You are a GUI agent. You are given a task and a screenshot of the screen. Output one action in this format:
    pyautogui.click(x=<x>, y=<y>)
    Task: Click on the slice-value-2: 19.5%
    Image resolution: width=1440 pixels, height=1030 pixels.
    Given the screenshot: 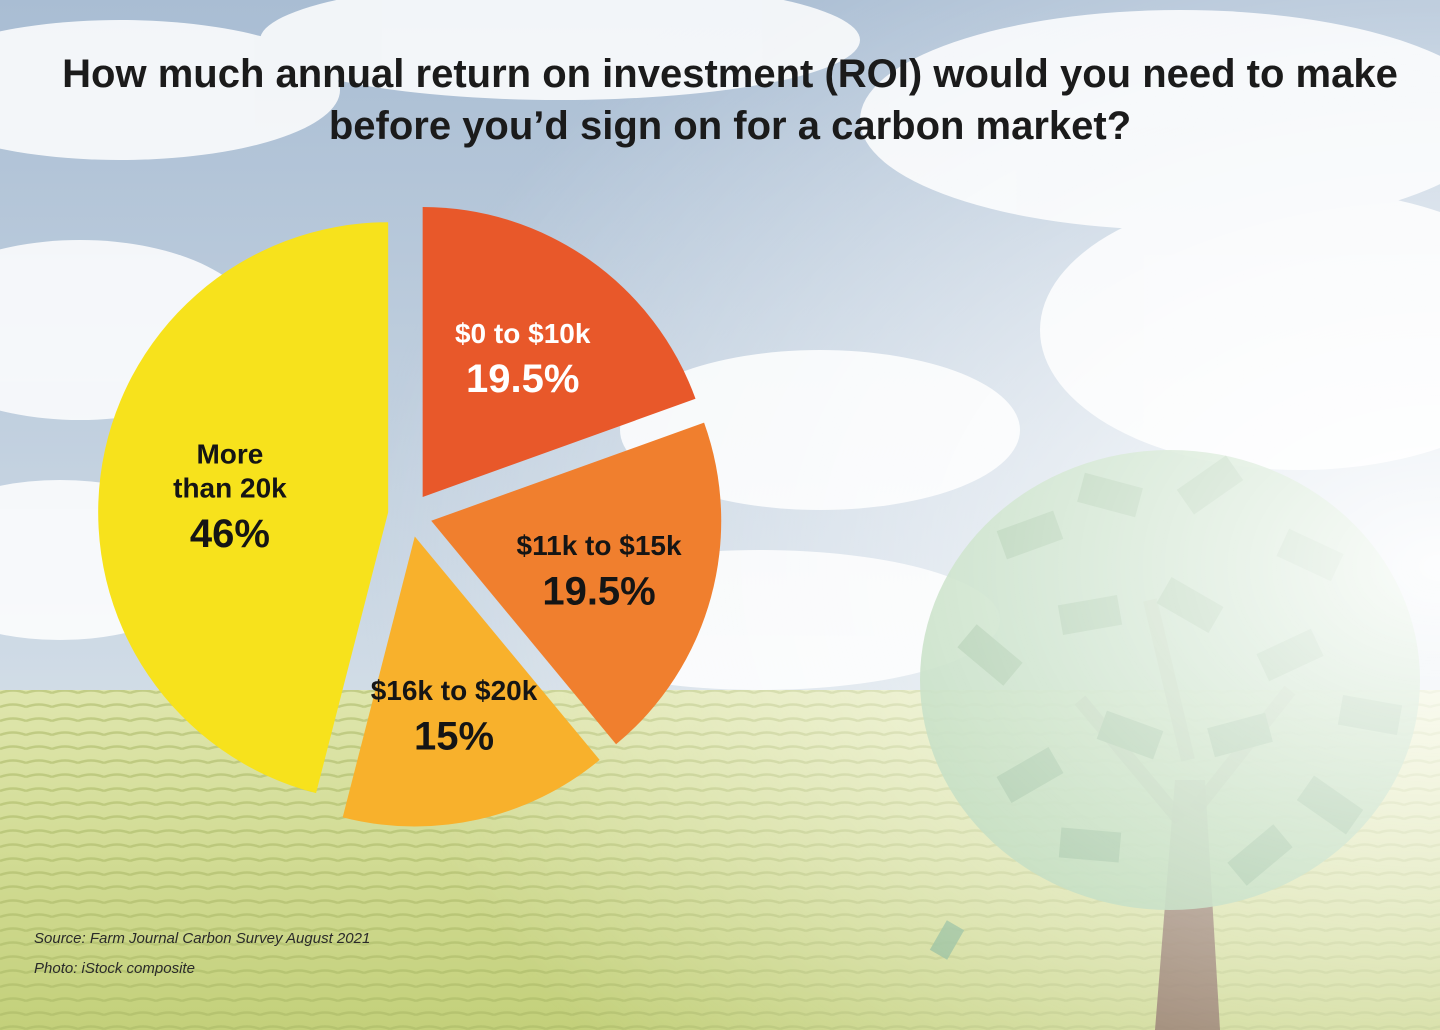 What is the action you would take?
    pyautogui.click(x=598, y=591)
    